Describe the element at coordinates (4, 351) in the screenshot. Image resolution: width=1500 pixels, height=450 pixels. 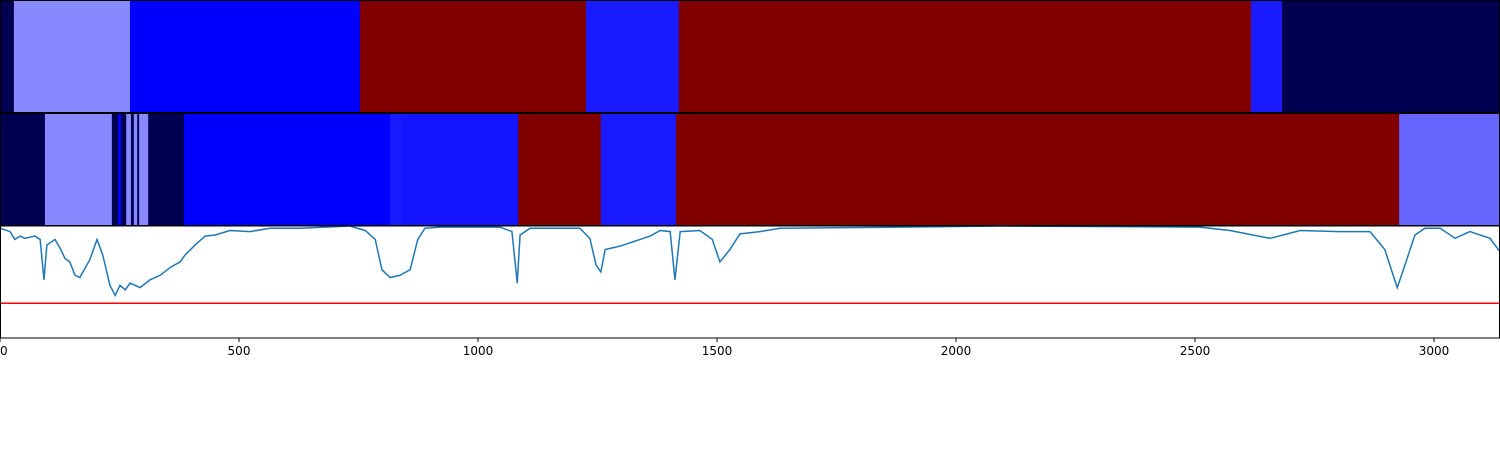
I see `x-tick-label: 0` at that location.